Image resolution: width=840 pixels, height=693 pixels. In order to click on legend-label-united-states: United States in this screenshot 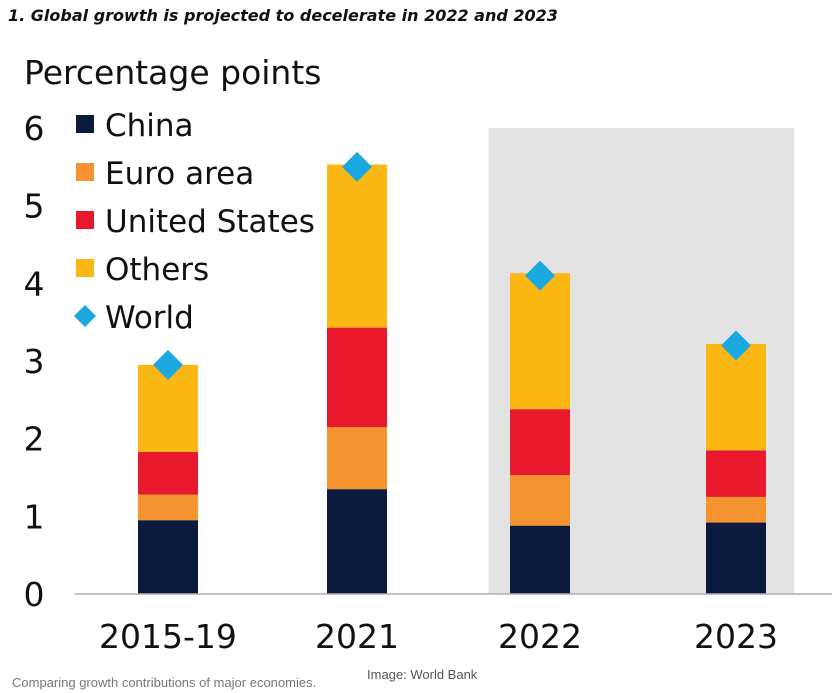, I will do `click(210, 222)`.